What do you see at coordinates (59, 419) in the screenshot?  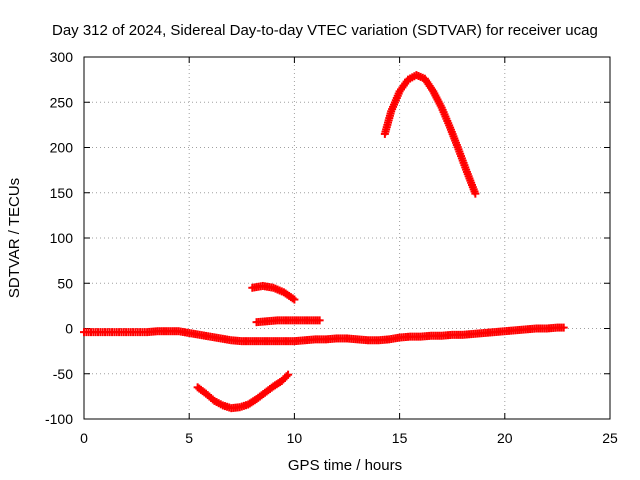 I see `y-tick-label: -100` at bounding box center [59, 419].